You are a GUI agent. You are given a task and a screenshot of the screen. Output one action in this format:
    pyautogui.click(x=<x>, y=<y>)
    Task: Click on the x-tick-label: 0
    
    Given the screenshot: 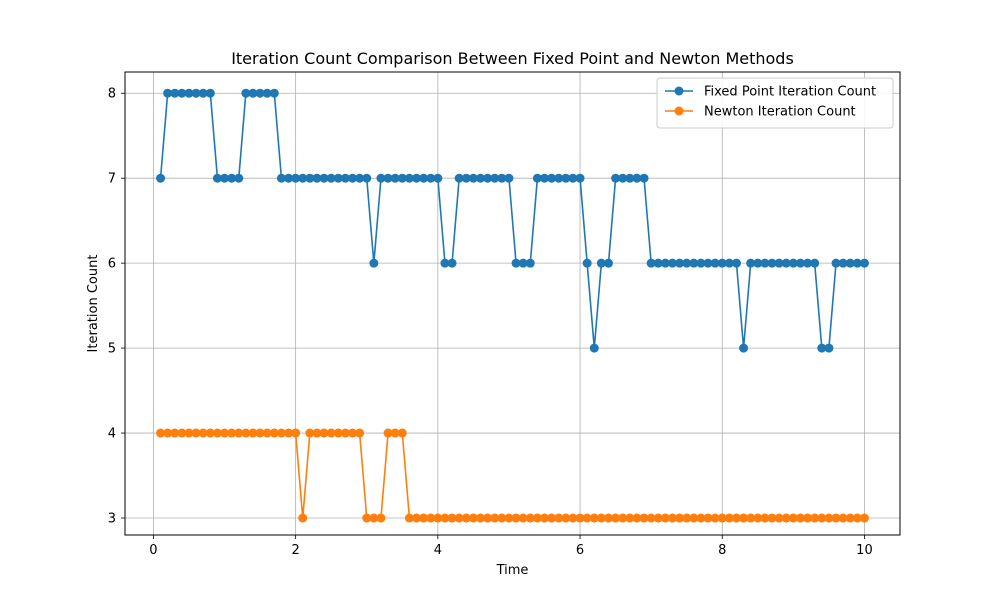 What is the action you would take?
    pyautogui.click(x=153, y=550)
    